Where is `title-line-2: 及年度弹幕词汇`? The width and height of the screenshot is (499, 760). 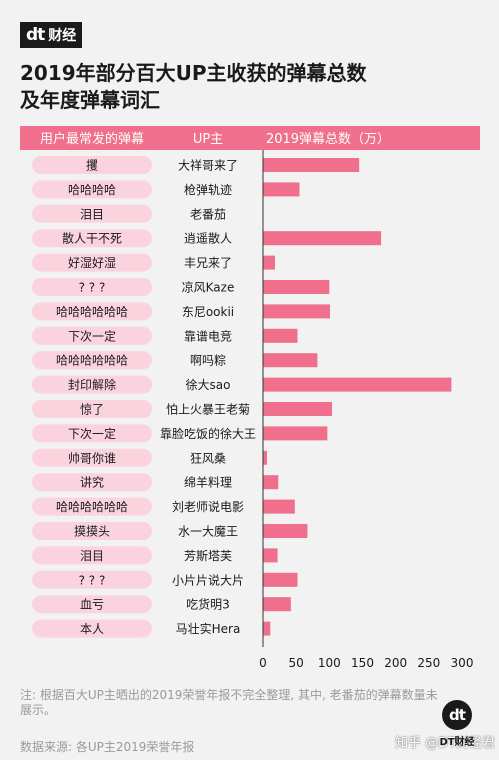 title-line-2: 及年度弹幕词汇 is located at coordinates (90, 100).